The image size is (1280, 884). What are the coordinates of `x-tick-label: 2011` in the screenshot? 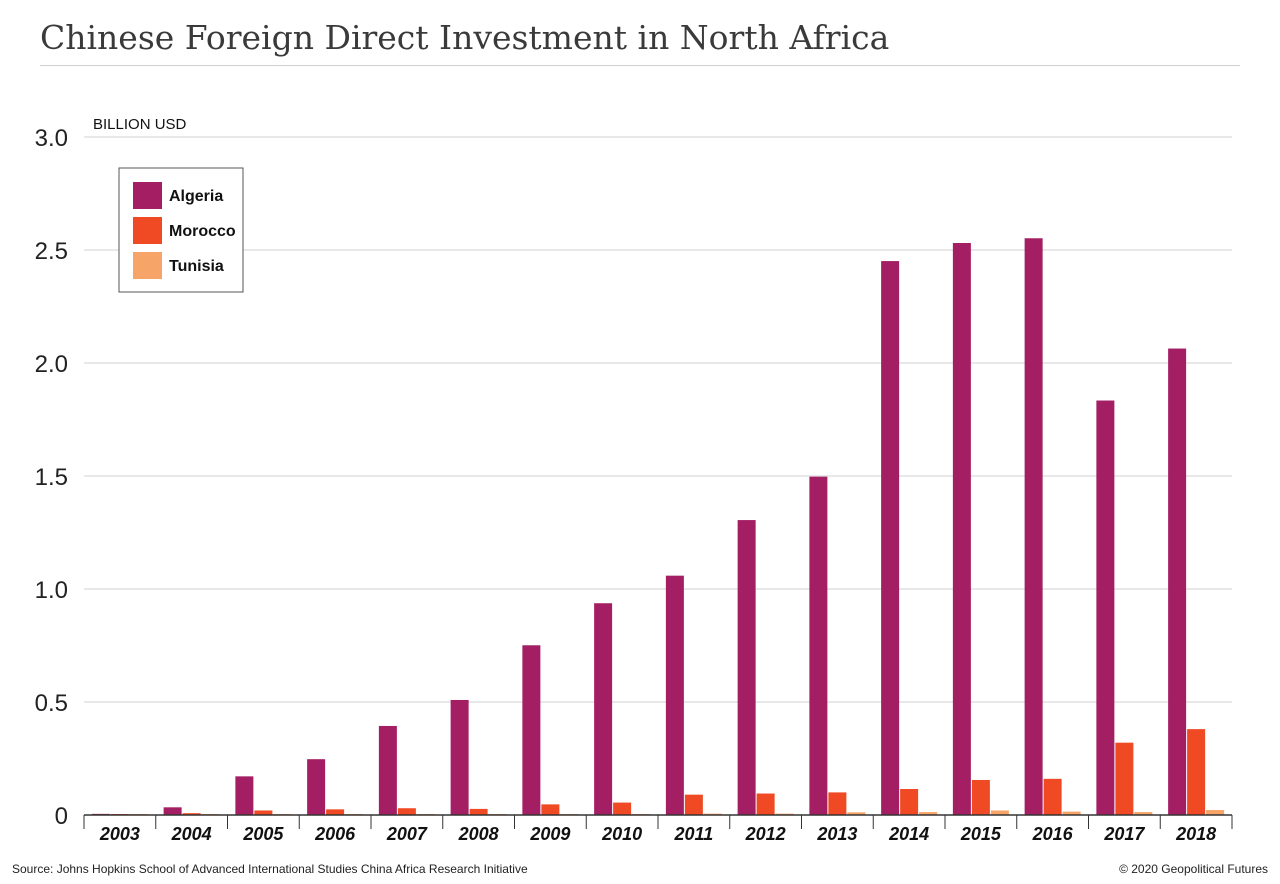 It's located at (694, 834).